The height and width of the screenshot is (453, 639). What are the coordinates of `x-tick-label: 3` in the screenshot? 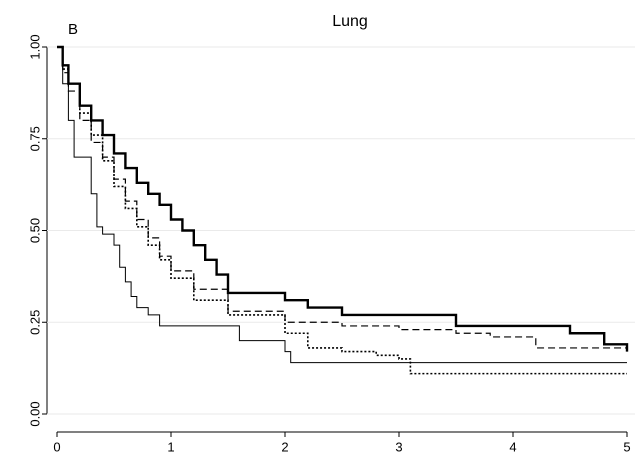 It's located at (398, 446).